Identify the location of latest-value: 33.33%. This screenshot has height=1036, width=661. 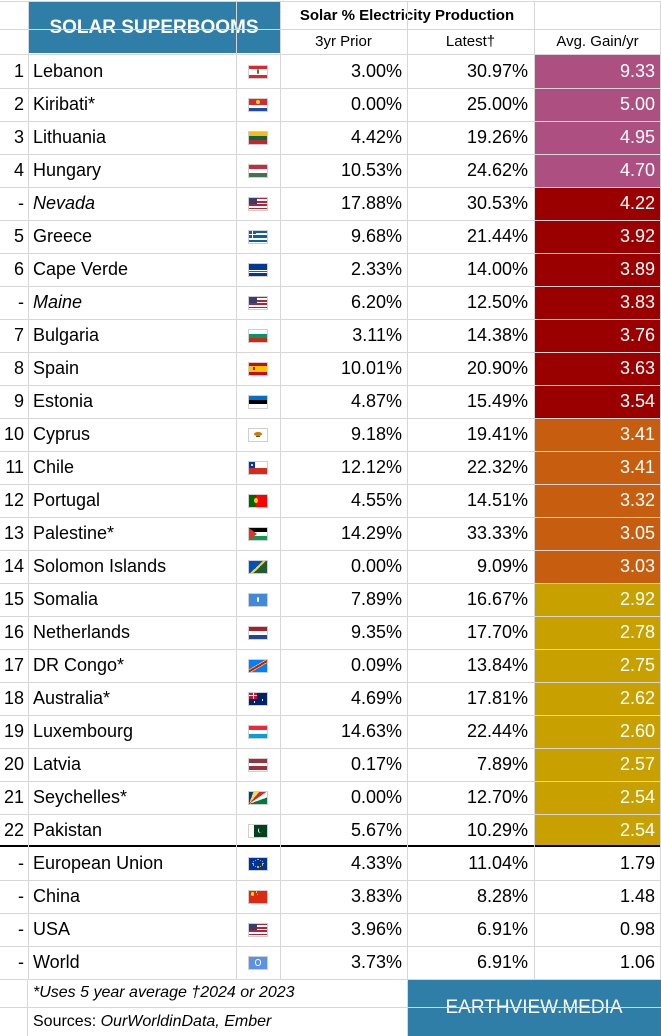
(497, 533).